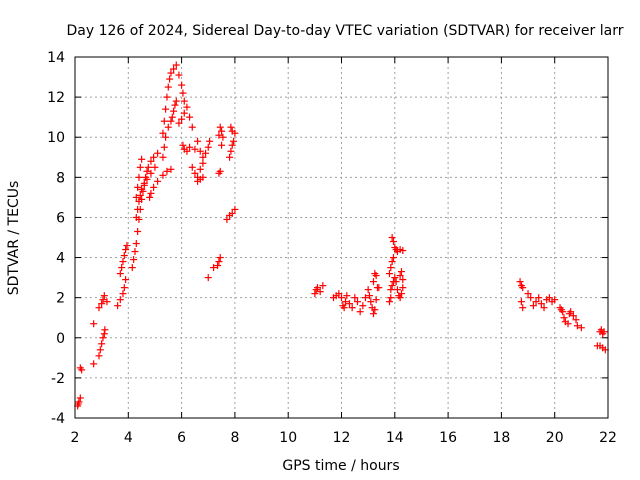  I want to click on y-tick-label: -4, so click(58, 419).